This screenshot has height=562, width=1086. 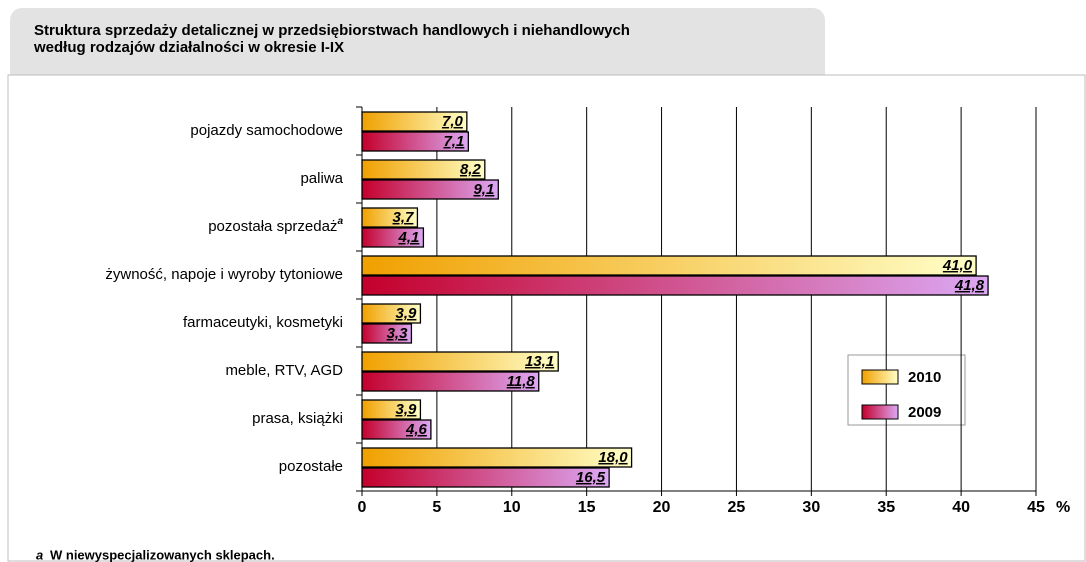 I want to click on category: paliwa, so click(x=321, y=178).